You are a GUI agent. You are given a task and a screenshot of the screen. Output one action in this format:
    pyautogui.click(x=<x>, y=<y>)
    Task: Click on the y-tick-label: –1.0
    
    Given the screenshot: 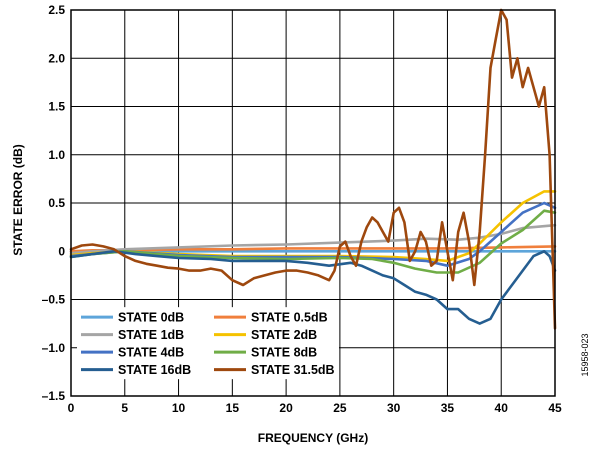 What is the action you would take?
    pyautogui.click(x=54, y=348)
    